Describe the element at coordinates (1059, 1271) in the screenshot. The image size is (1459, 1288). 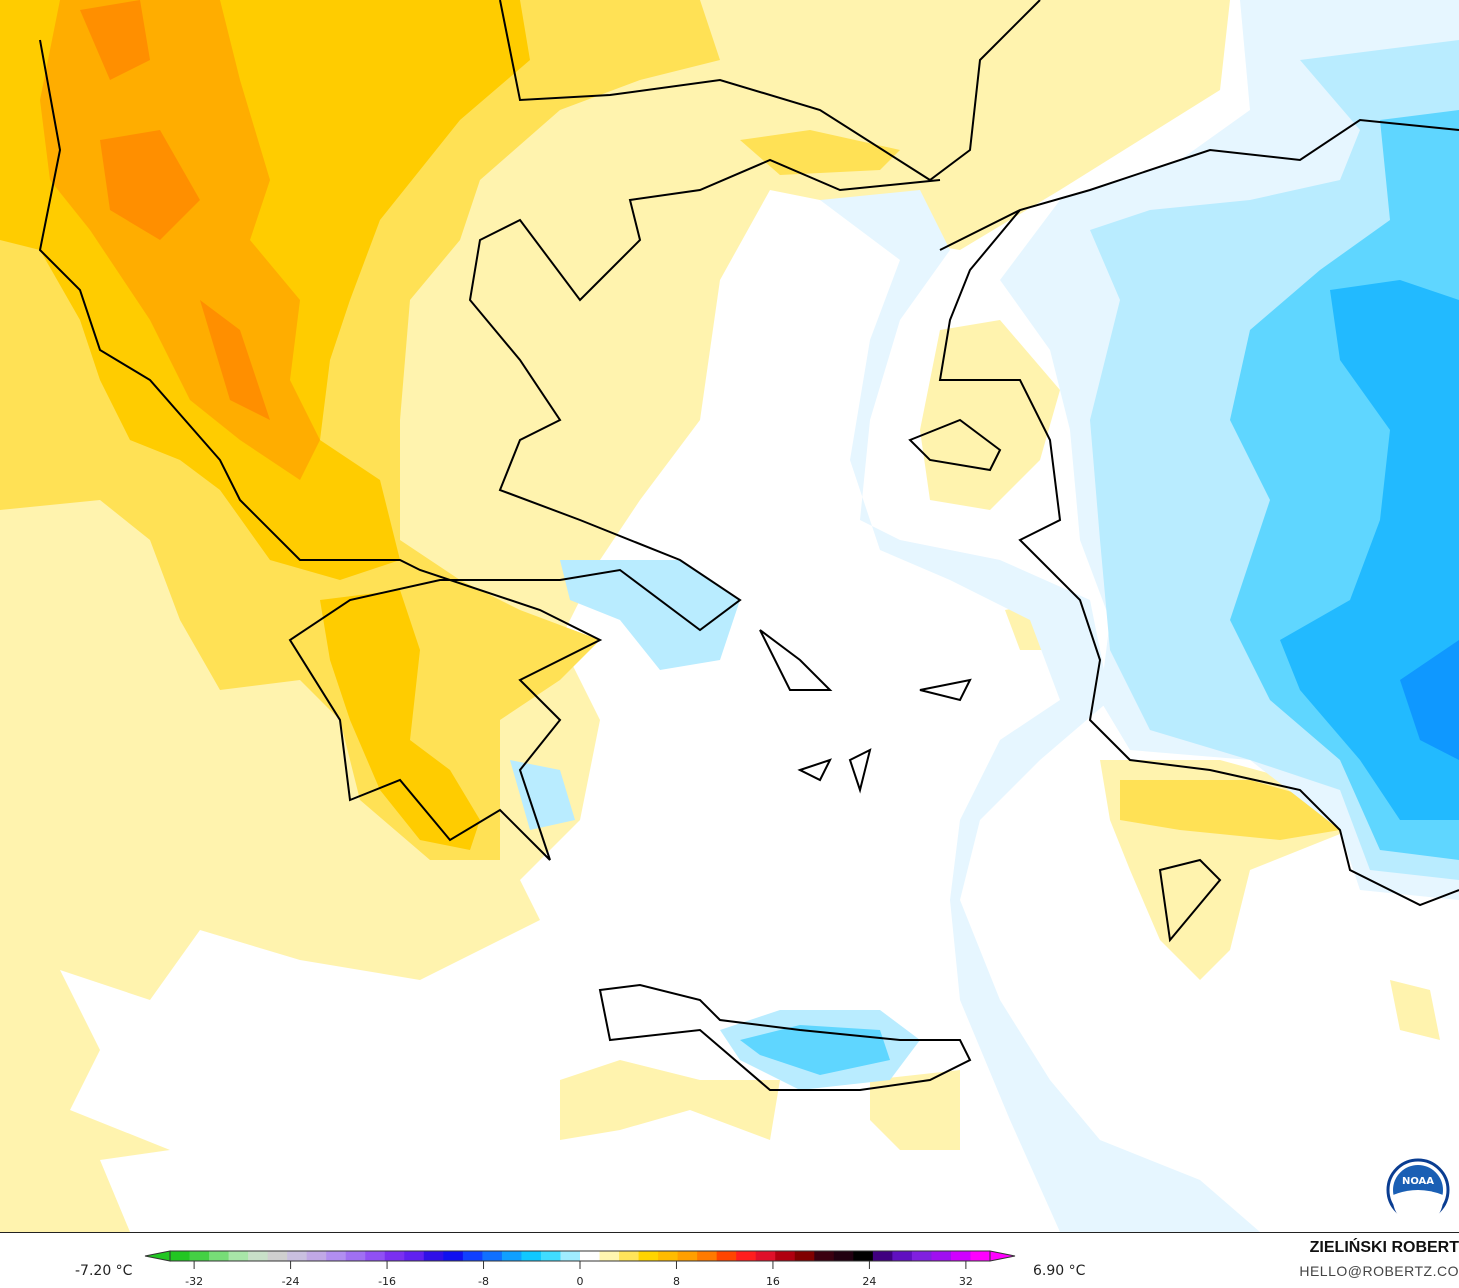
I see `max-value-label: 6.90 °C` at that location.